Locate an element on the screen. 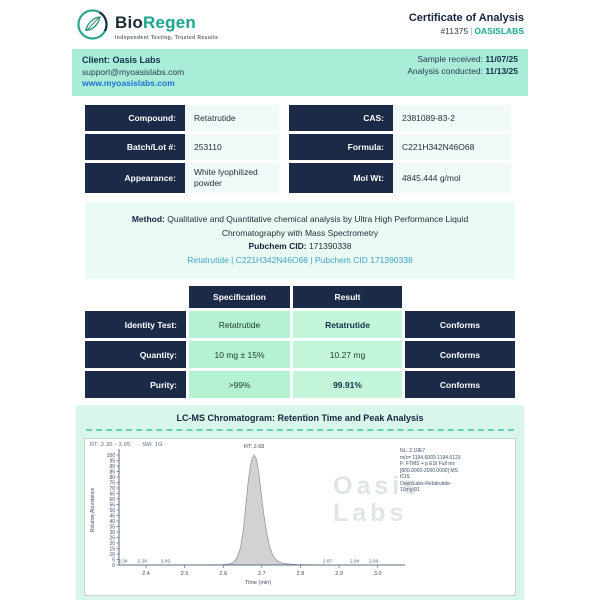  quantity-label: Quantity: is located at coordinates (135, 355).